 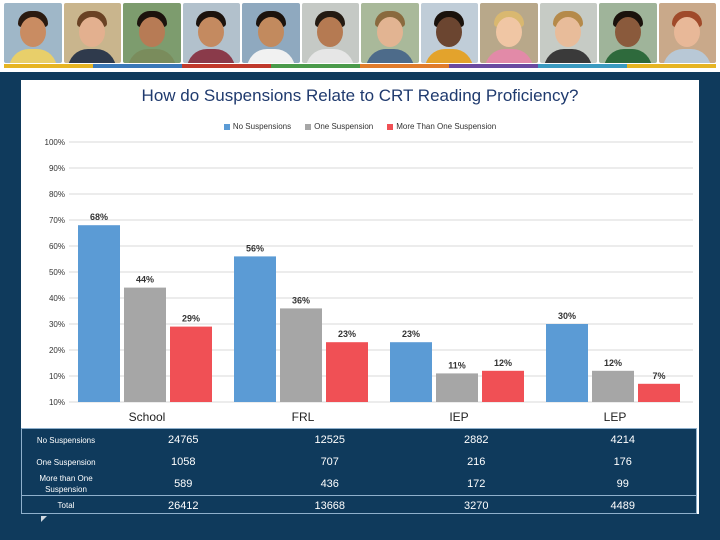 I want to click on row-label: No Suspensions, so click(x=66, y=440).